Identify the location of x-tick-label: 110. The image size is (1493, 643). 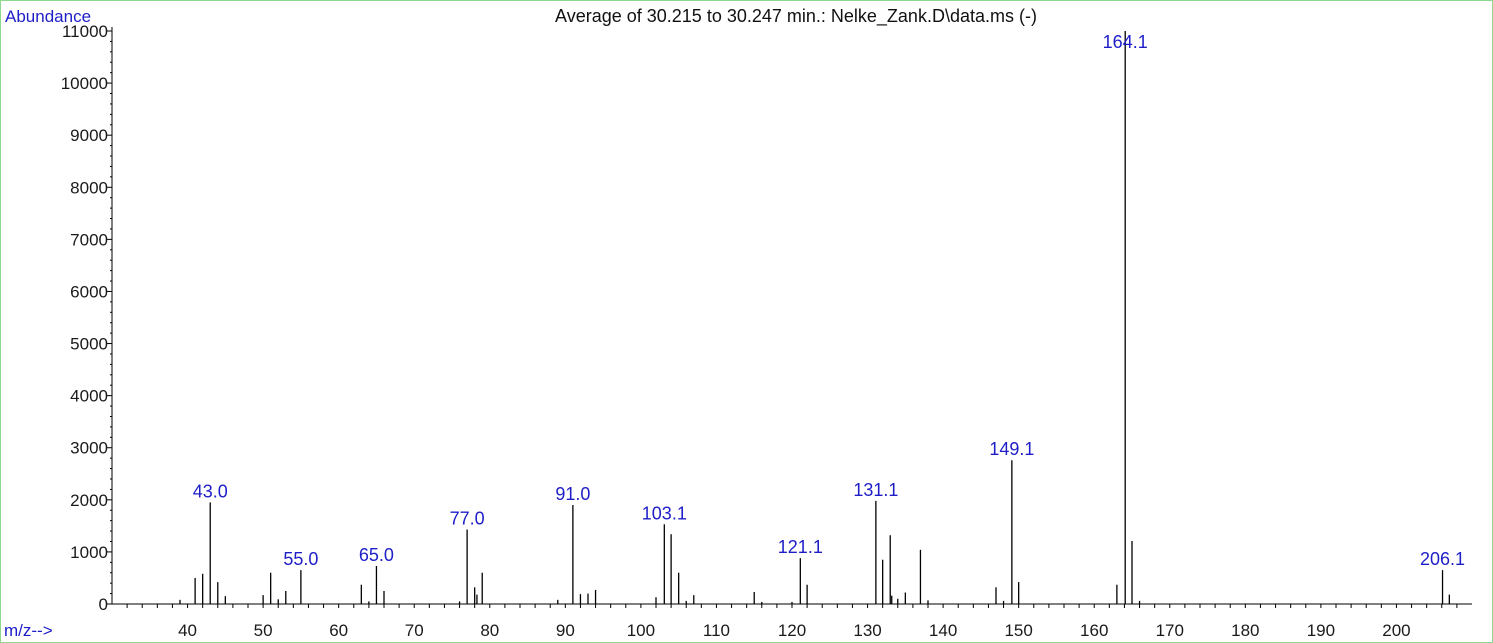
(716, 630).